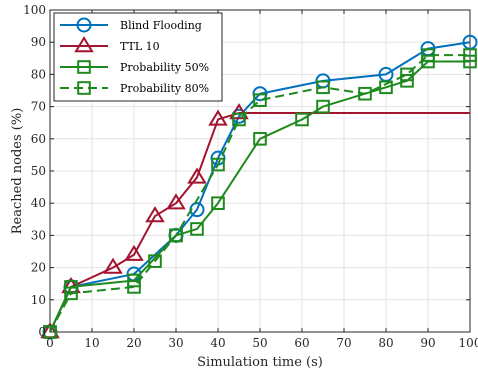  Describe the element at coordinates (468, 343) in the screenshot. I see `x-tick-label: 100` at that location.